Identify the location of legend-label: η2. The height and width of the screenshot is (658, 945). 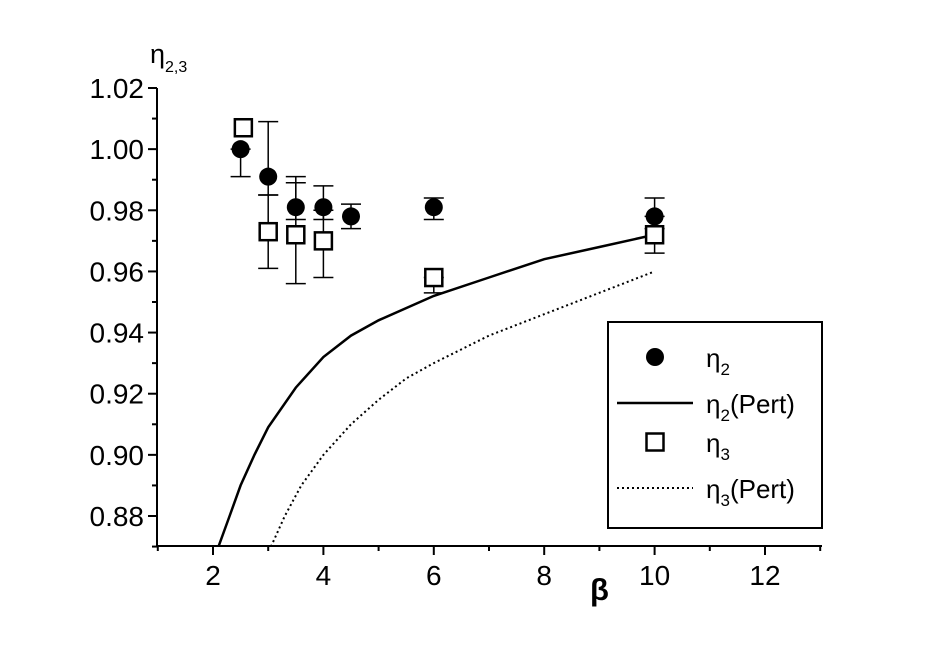
(718, 361).